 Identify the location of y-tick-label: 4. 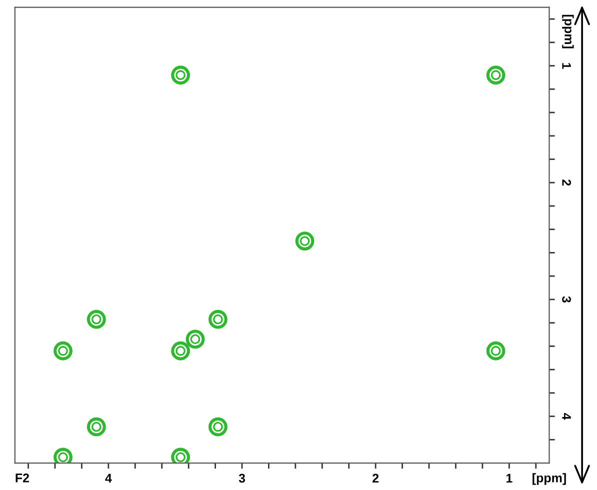
(566, 416).